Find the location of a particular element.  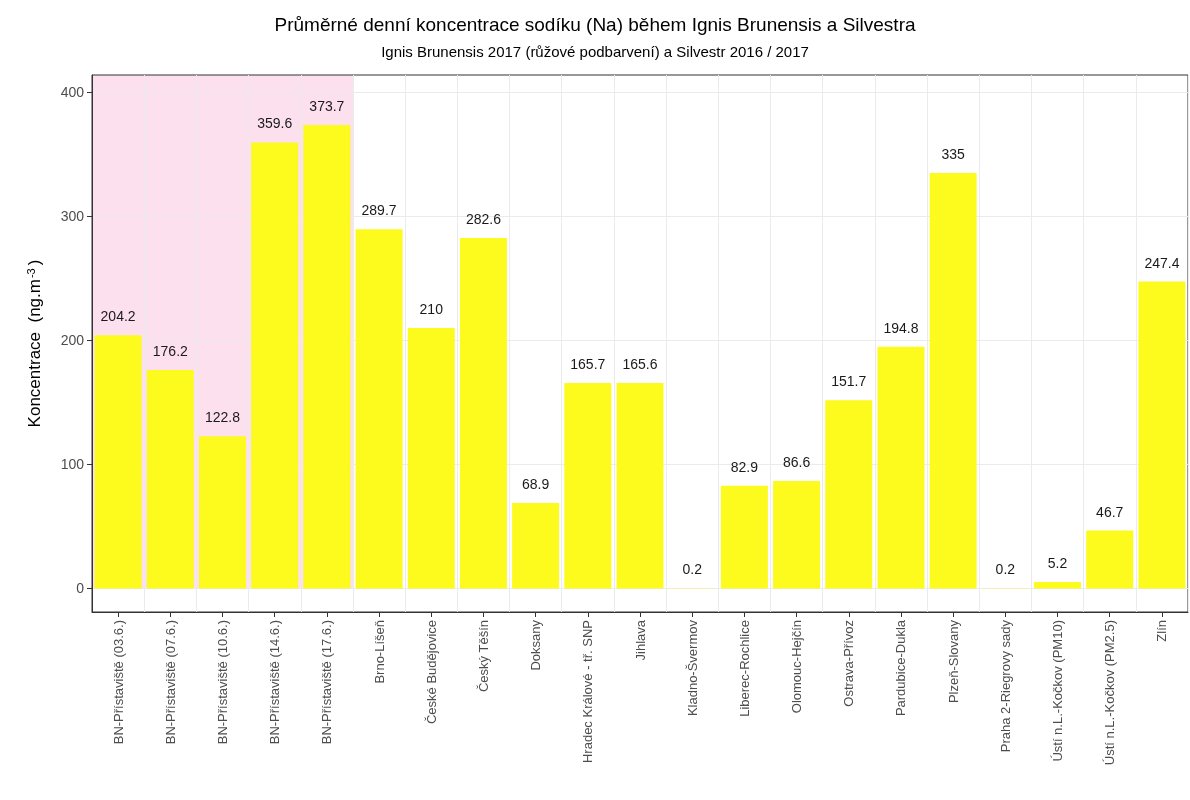

x-tick-label: Pardubice-Dukla is located at coordinates (901, 668).